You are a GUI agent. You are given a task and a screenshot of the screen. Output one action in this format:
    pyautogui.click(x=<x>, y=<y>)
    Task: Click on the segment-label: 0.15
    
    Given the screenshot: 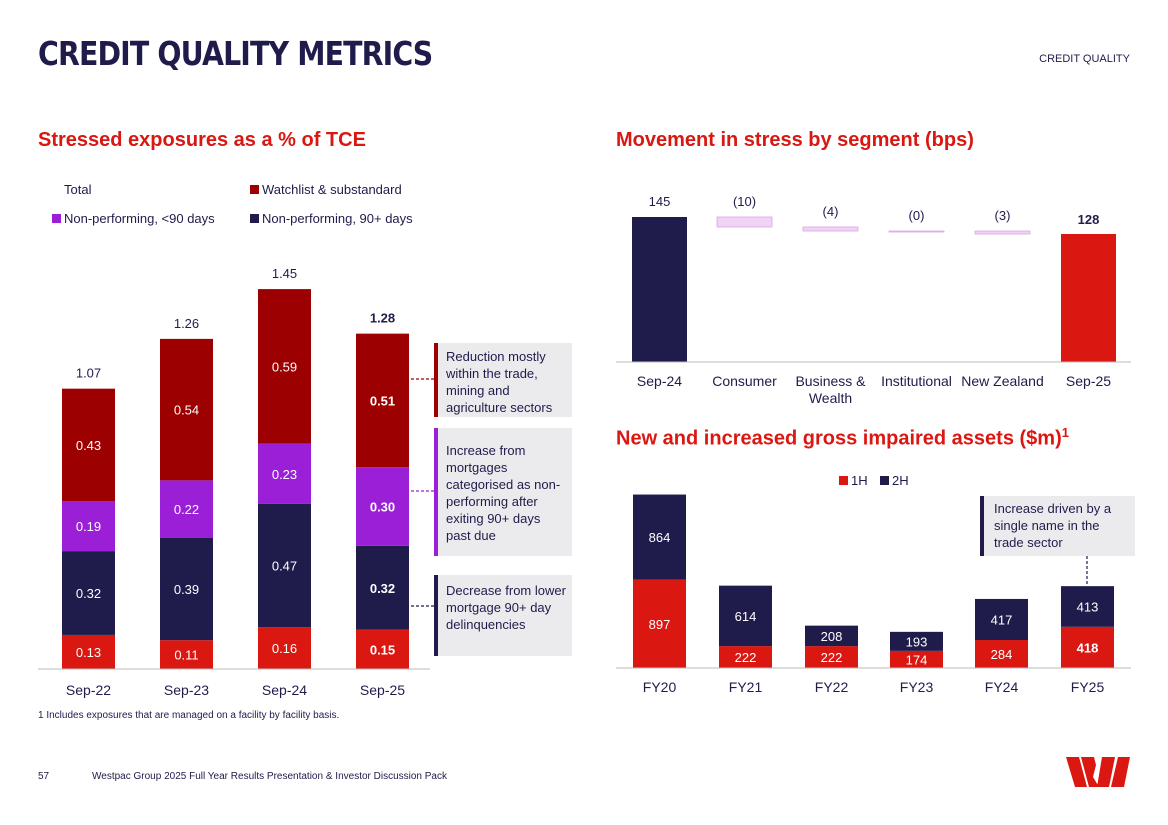 What is the action you would take?
    pyautogui.click(x=382, y=649)
    